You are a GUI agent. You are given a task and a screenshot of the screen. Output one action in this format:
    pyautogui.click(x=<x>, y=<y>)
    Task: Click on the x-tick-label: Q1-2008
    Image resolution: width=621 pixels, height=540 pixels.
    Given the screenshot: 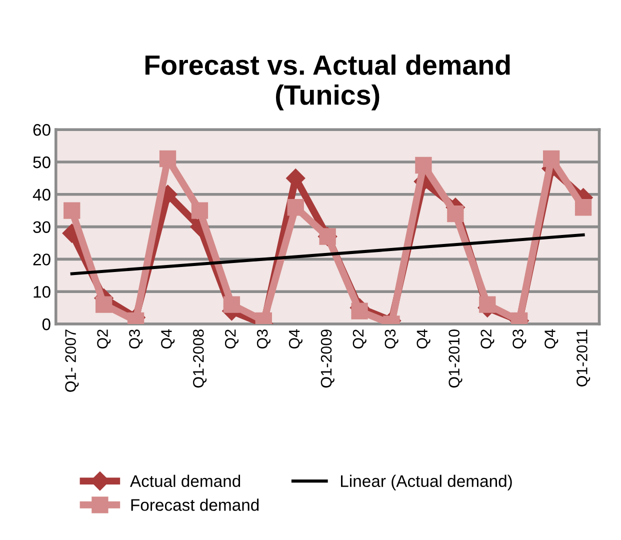 What is the action you would take?
    pyautogui.click(x=200, y=359)
    